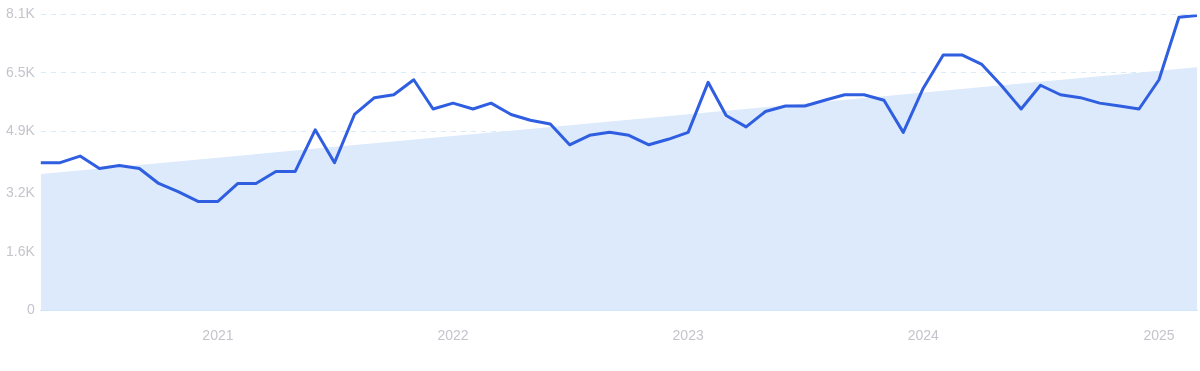  I want to click on y-tick-label: 4.9K, so click(20, 130).